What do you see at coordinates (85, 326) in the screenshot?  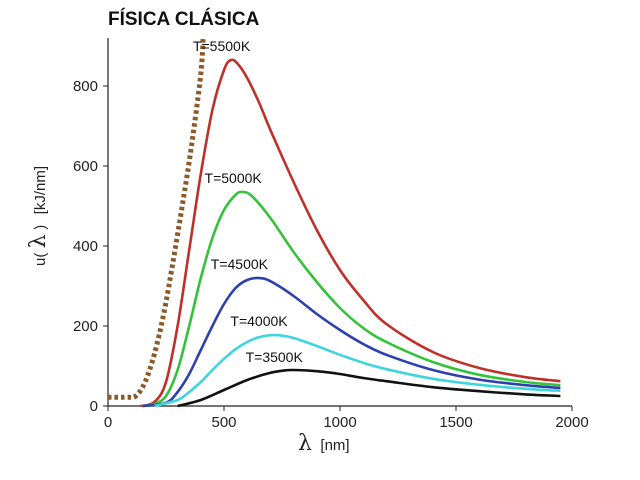 I see `y-tick-label: 200` at bounding box center [85, 326].